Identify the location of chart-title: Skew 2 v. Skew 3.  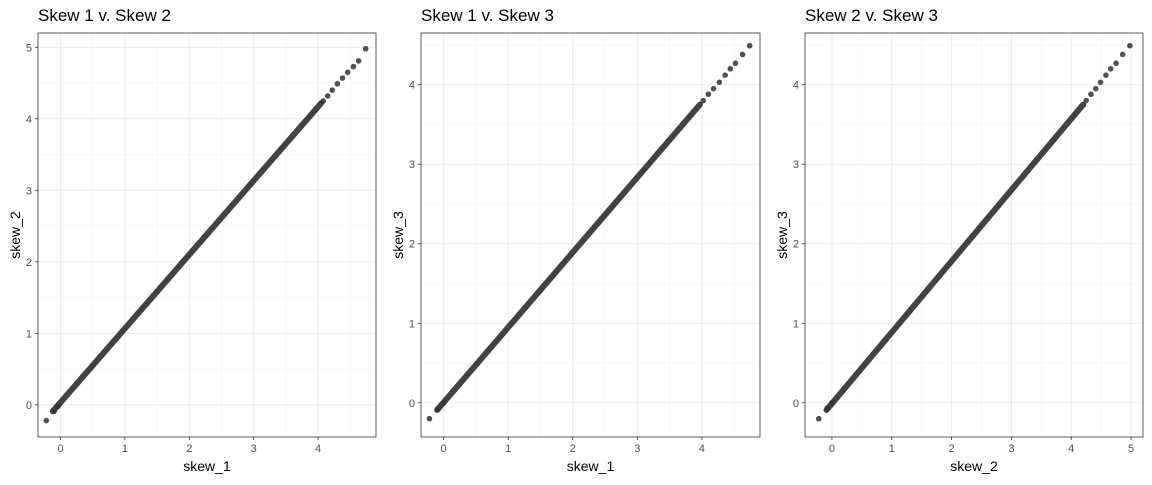
(871, 15).